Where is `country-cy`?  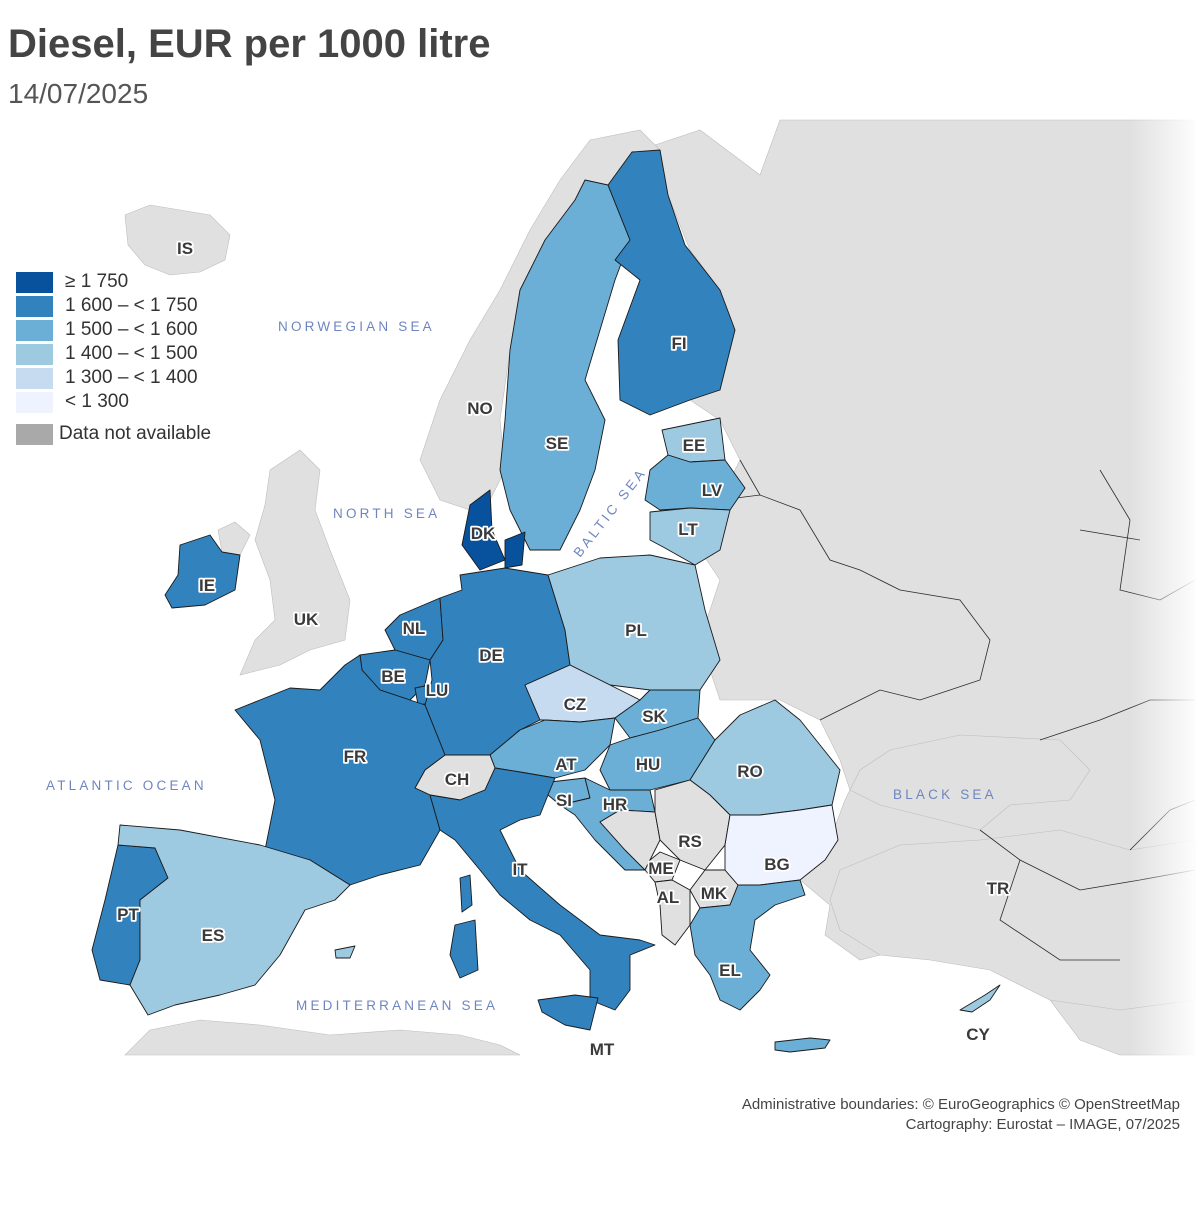 country-cy is located at coordinates (980, 998).